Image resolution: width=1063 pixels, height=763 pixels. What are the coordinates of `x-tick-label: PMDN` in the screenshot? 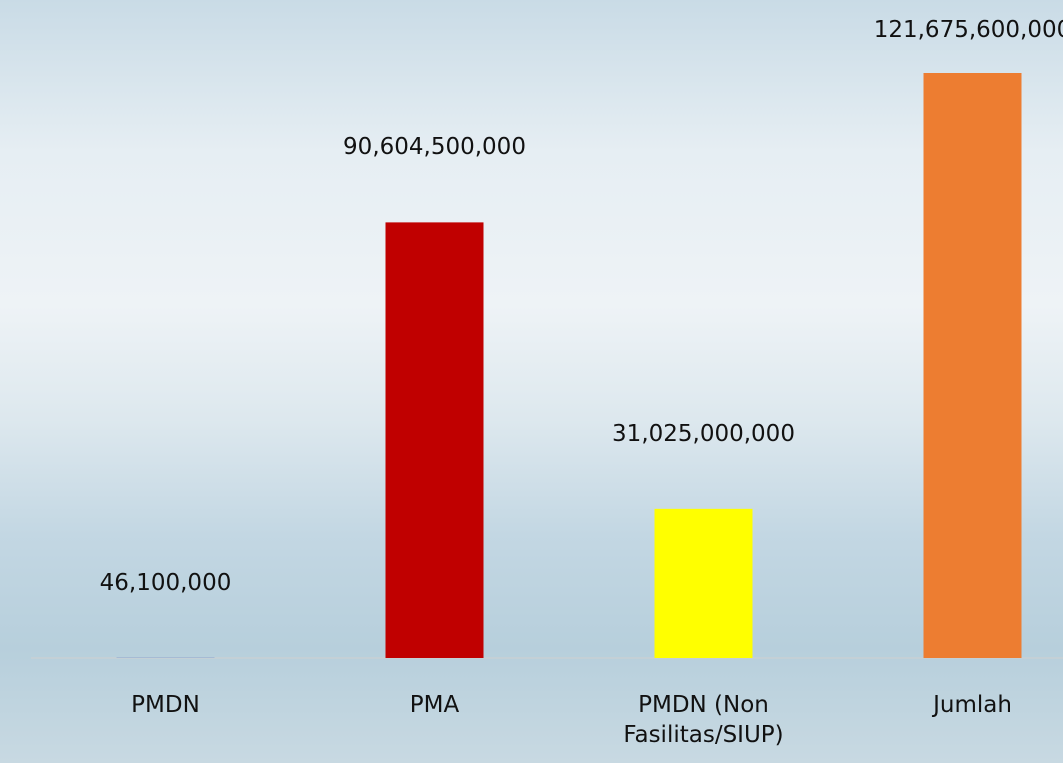 It's located at (165, 705).